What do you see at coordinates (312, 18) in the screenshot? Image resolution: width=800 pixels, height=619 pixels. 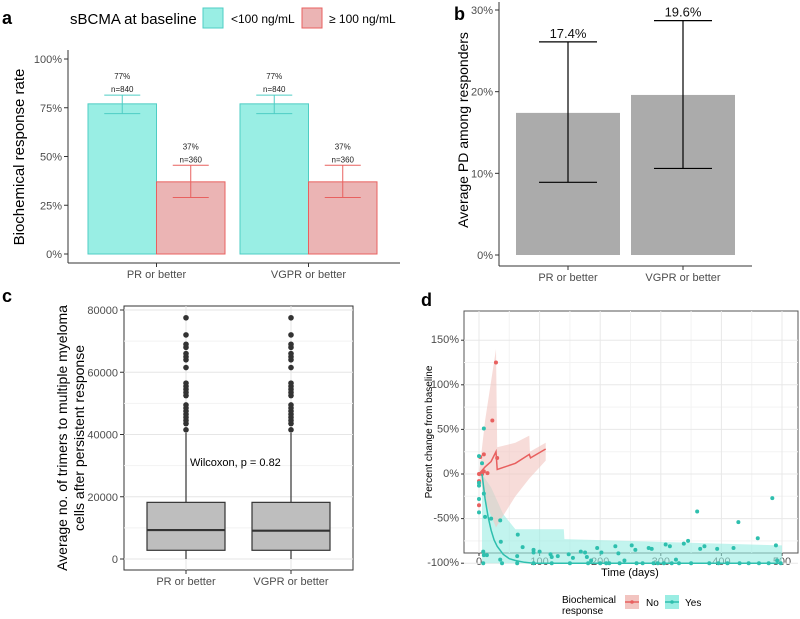 I see `legend-swatch-high` at bounding box center [312, 18].